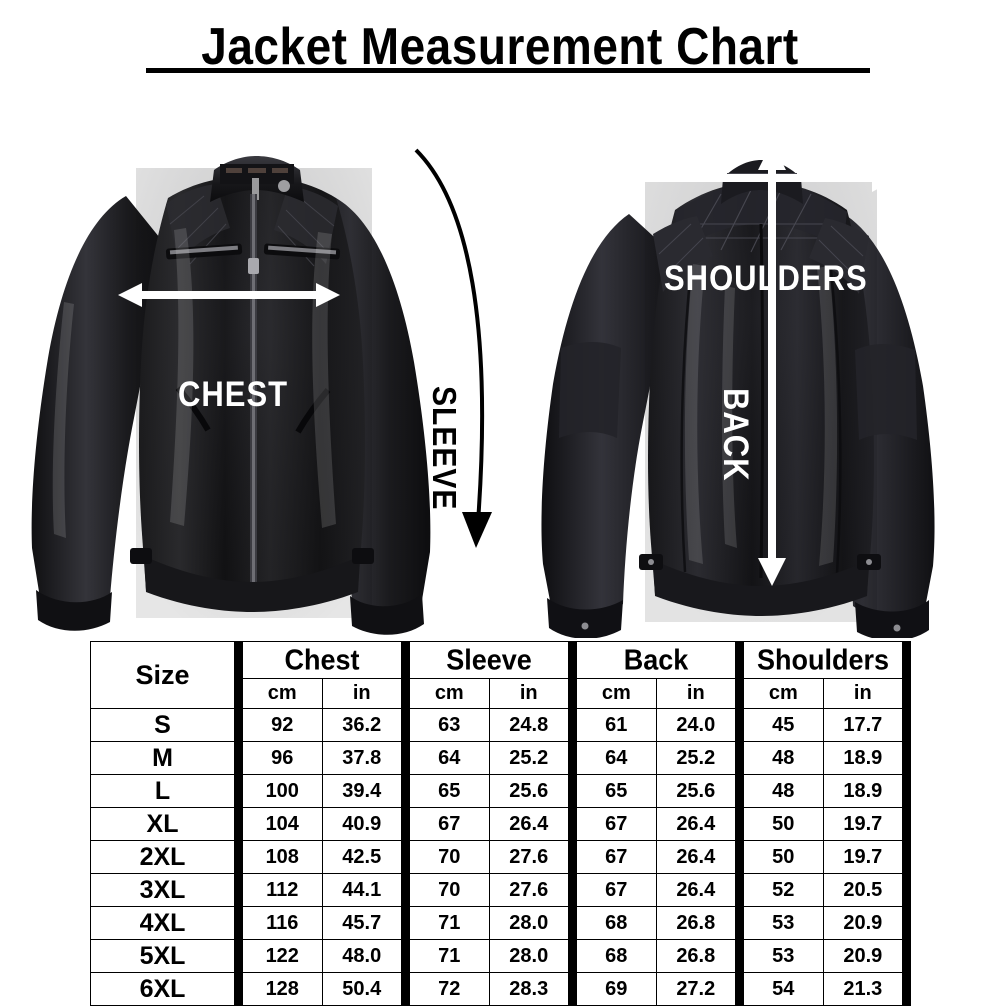 This screenshot has width=1000, height=1006. Describe the element at coordinates (612, 989) in the screenshot. I see `cell-back-cm-6xl: 69` at that location.